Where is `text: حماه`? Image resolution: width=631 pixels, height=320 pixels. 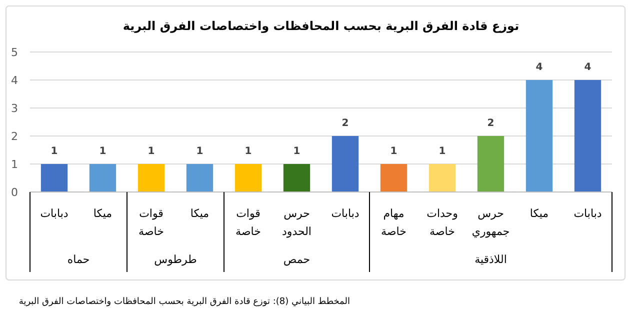 text: حماه is located at coordinates (78, 259).